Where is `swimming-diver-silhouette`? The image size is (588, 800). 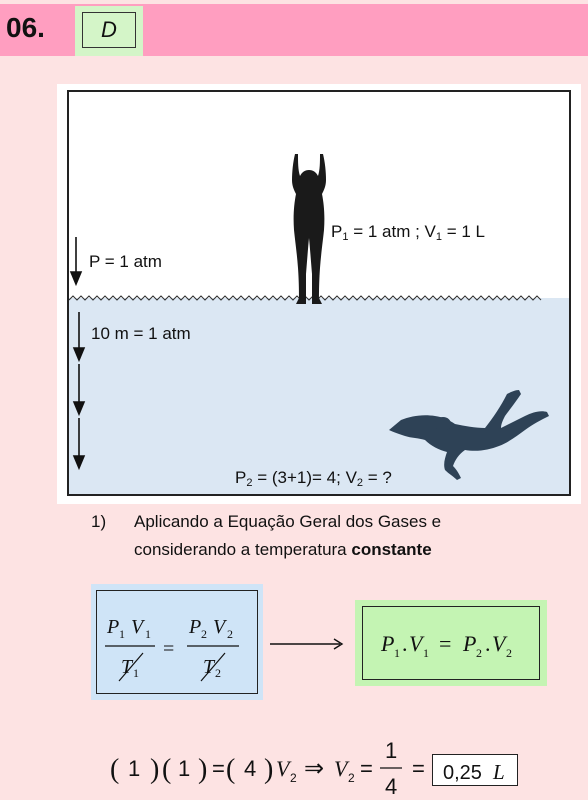 swimming-diver-silhouette is located at coordinates (469, 435).